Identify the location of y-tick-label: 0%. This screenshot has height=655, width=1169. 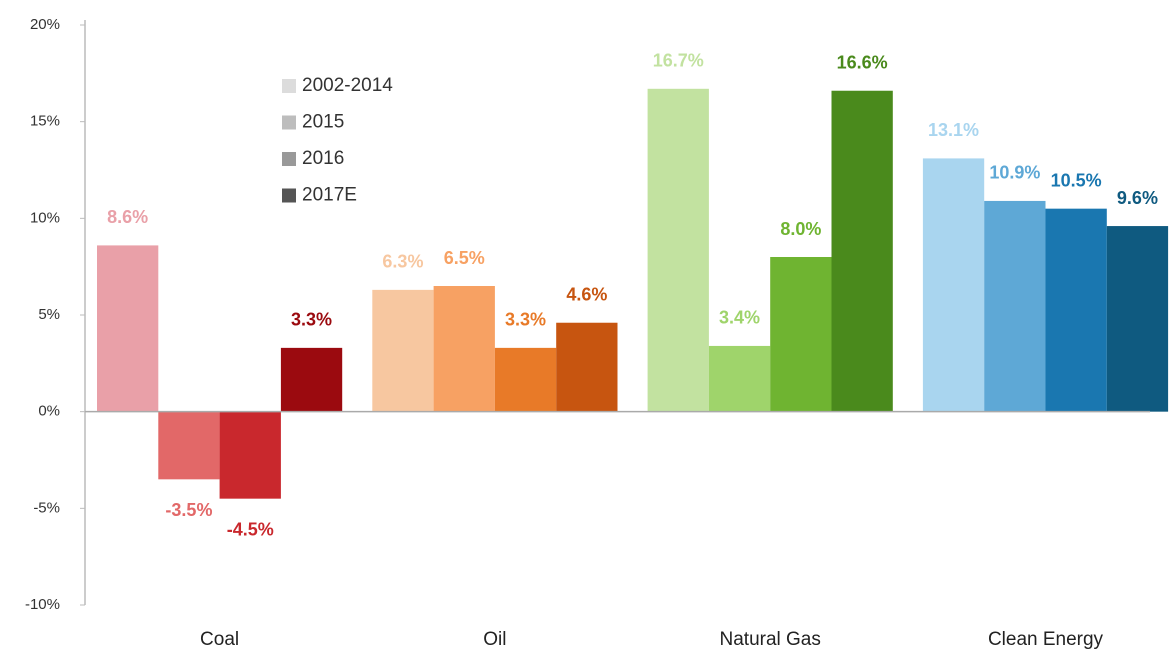
(49, 411).